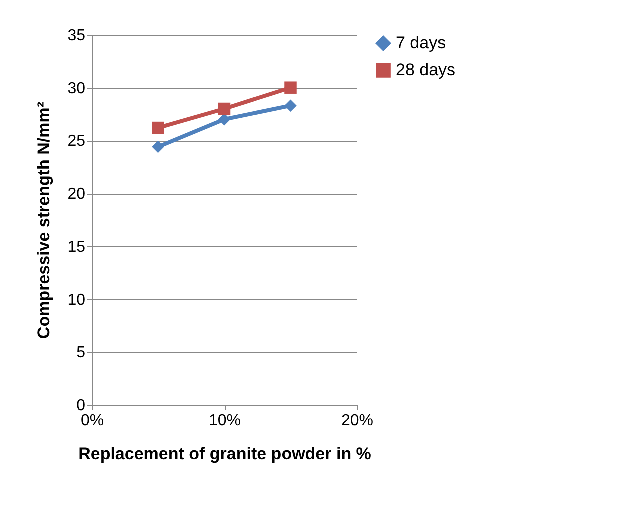 The image size is (619, 527). What do you see at coordinates (77, 89) in the screenshot?
I see `y-tick-label: 30` at bounding box center [77, 89].